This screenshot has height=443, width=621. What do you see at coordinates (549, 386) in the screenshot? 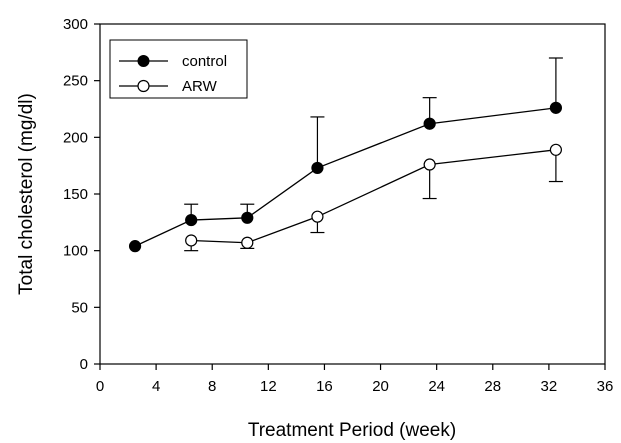
I see `x-tick-label: 32` at bounding box center [549, 386].